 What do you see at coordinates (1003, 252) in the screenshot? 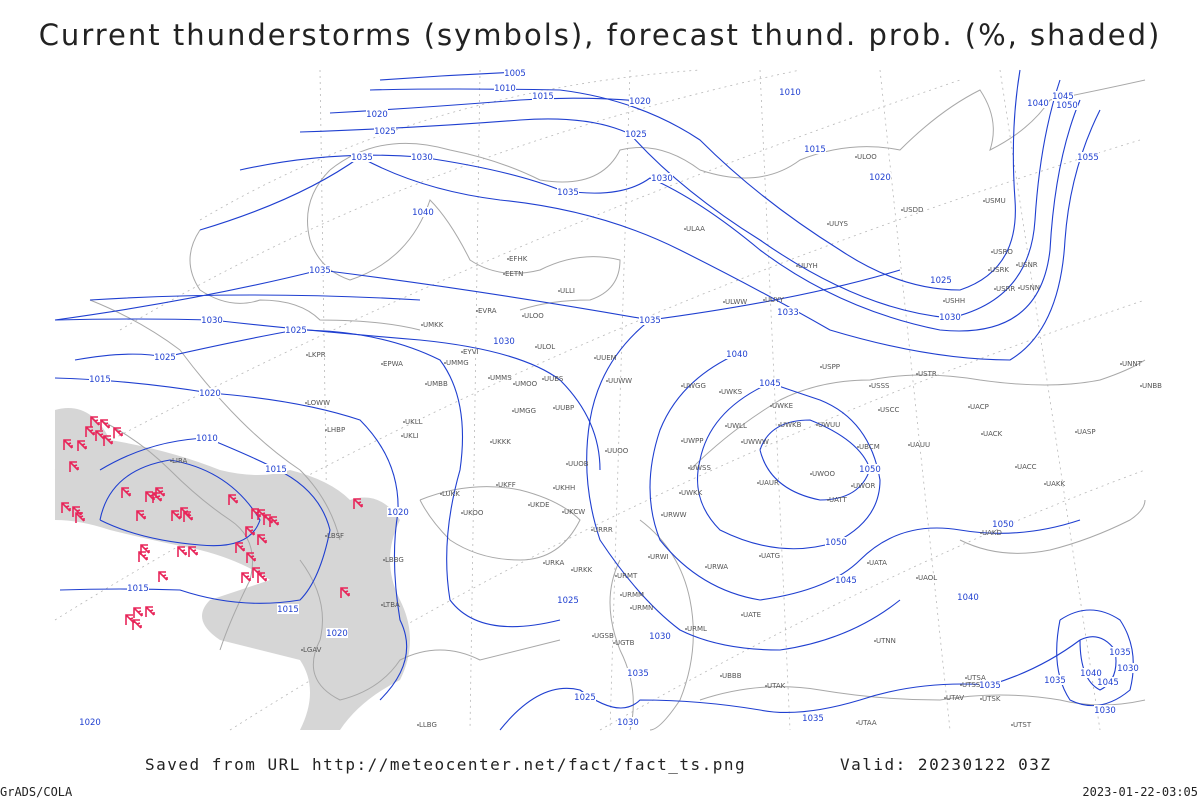
I see `station-label: USRO` at bounding box center [1003, 252].